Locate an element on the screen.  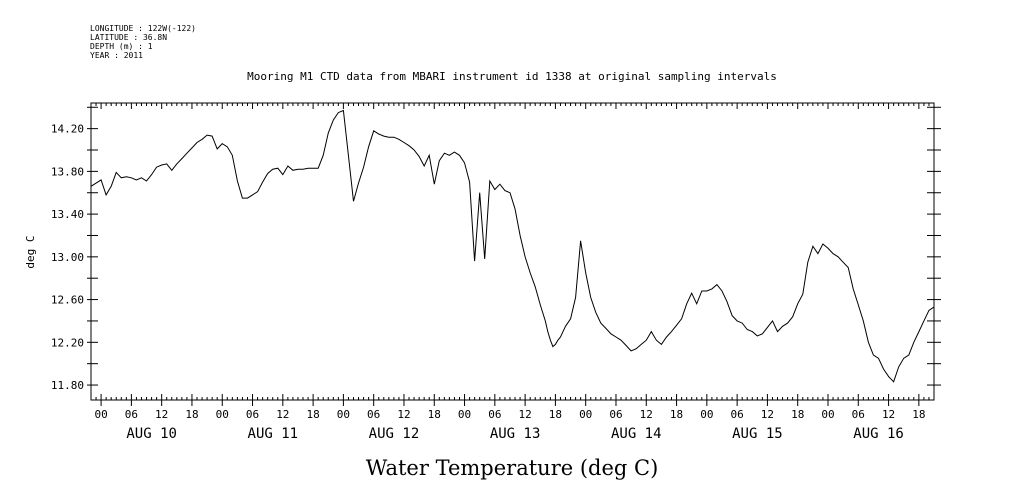
y-tick-label: 11.80 is located at coordinates (67, 385).